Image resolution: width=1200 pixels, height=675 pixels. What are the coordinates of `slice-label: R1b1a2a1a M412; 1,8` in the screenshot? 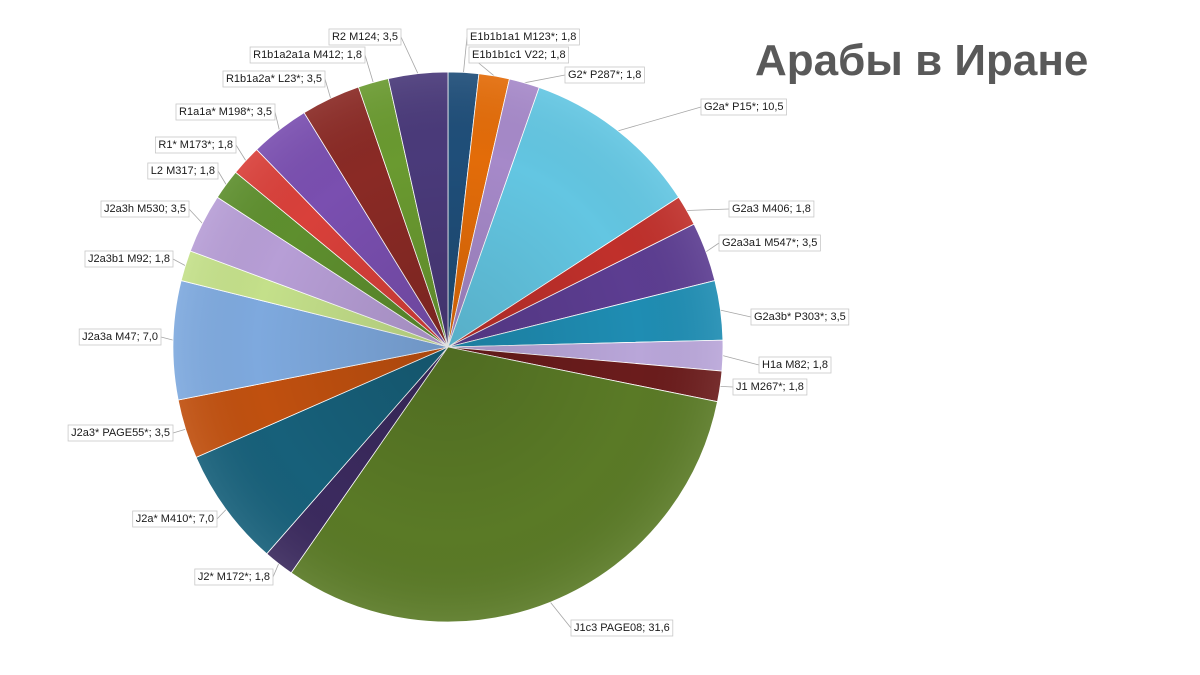 It's located at (307, 55).